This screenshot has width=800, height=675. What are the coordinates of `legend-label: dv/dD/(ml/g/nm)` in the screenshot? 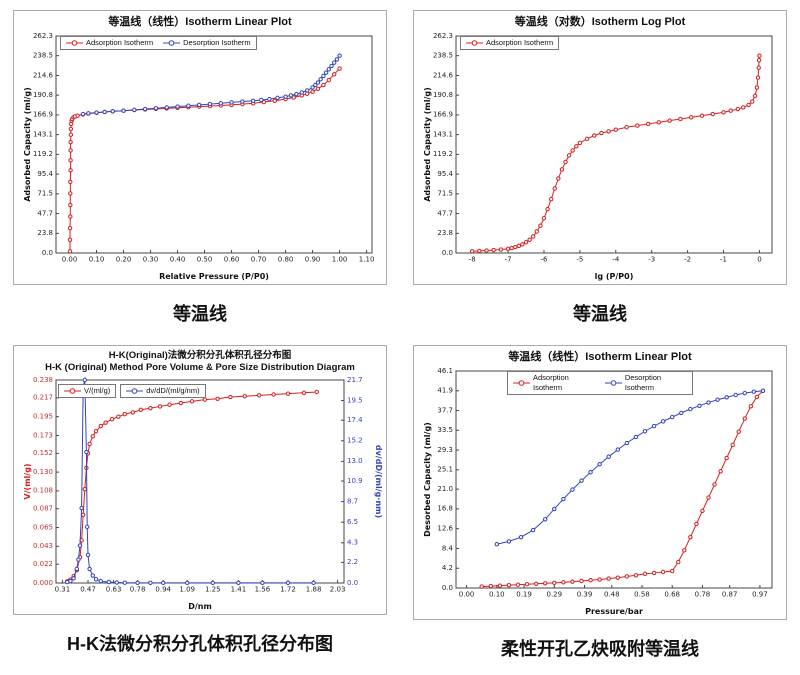 It's located at (173, 390).